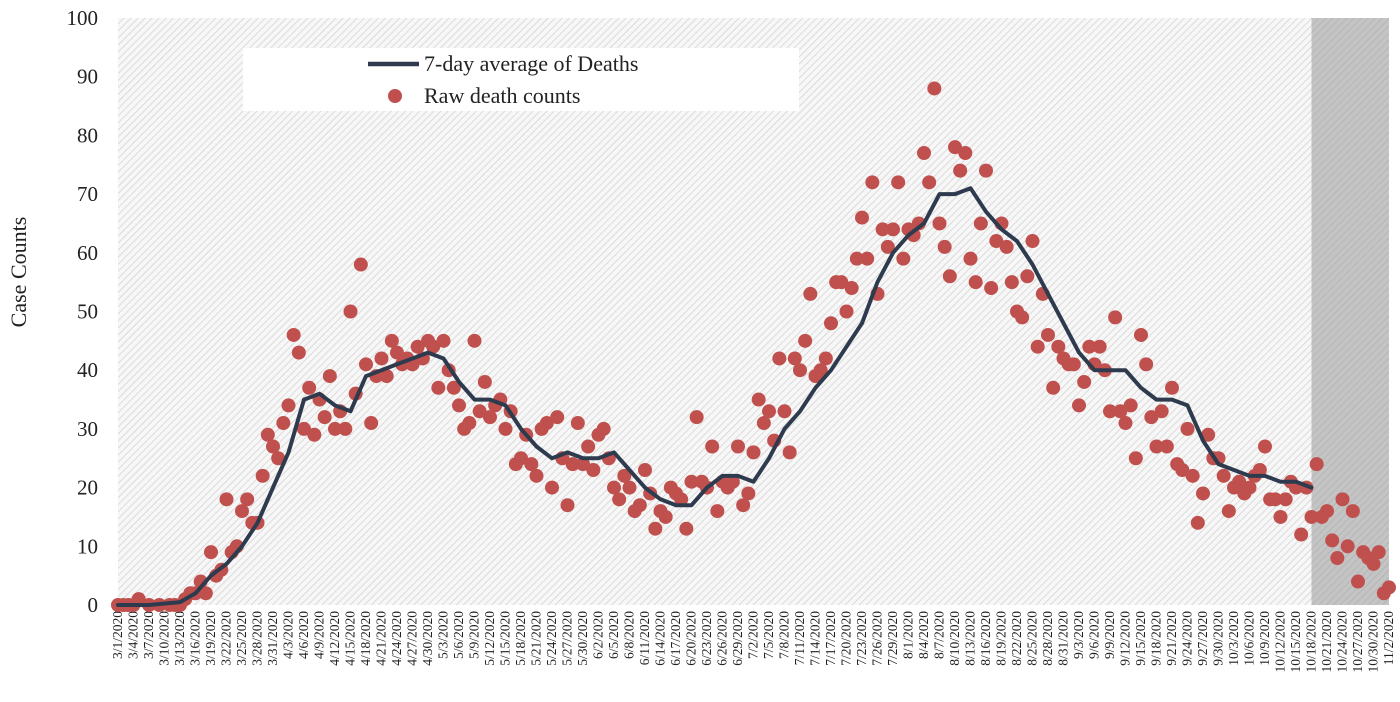  I want to click on x-tick-label: 7/11/2020, so click(799, 638).